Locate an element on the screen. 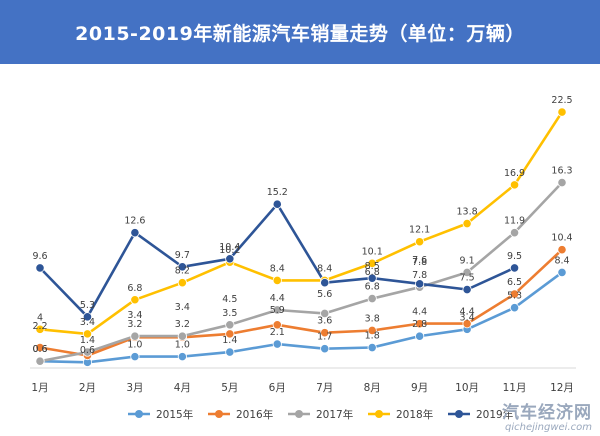  data-label: 2.1 is located at coordinates (277, 332).